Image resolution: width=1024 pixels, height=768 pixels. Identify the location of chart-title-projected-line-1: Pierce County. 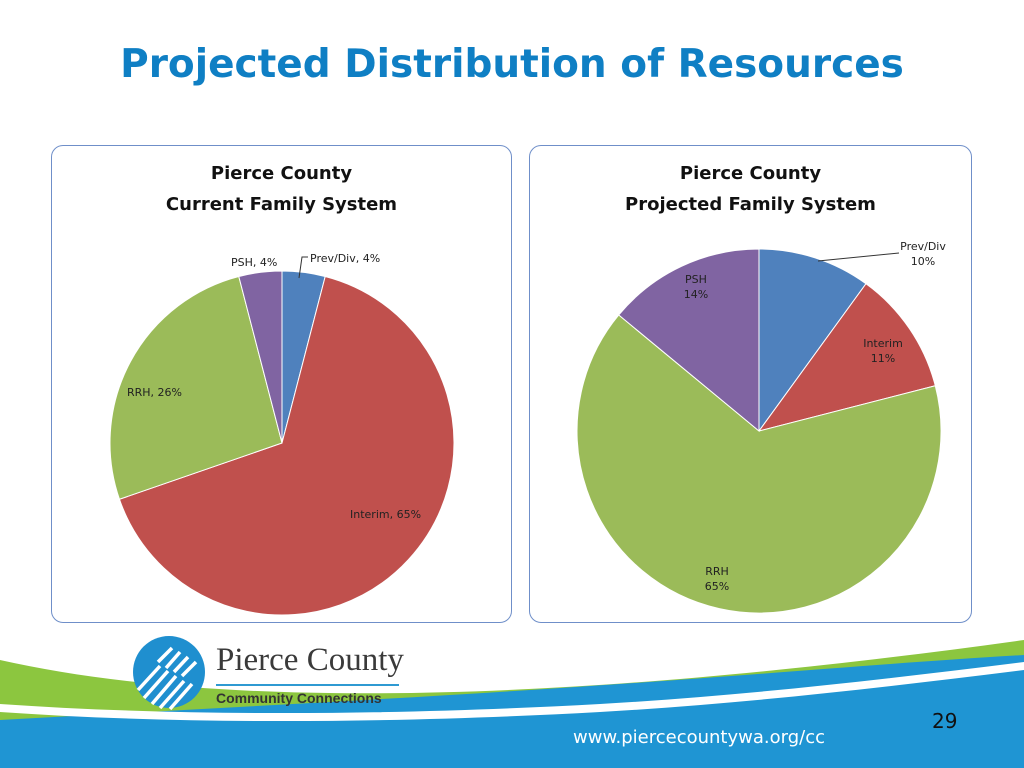
(750, 173).